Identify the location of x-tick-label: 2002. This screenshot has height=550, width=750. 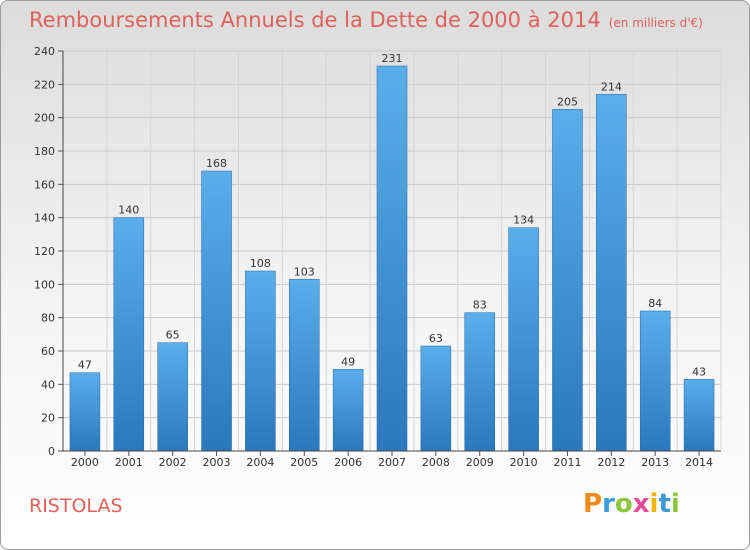
(173, 462).